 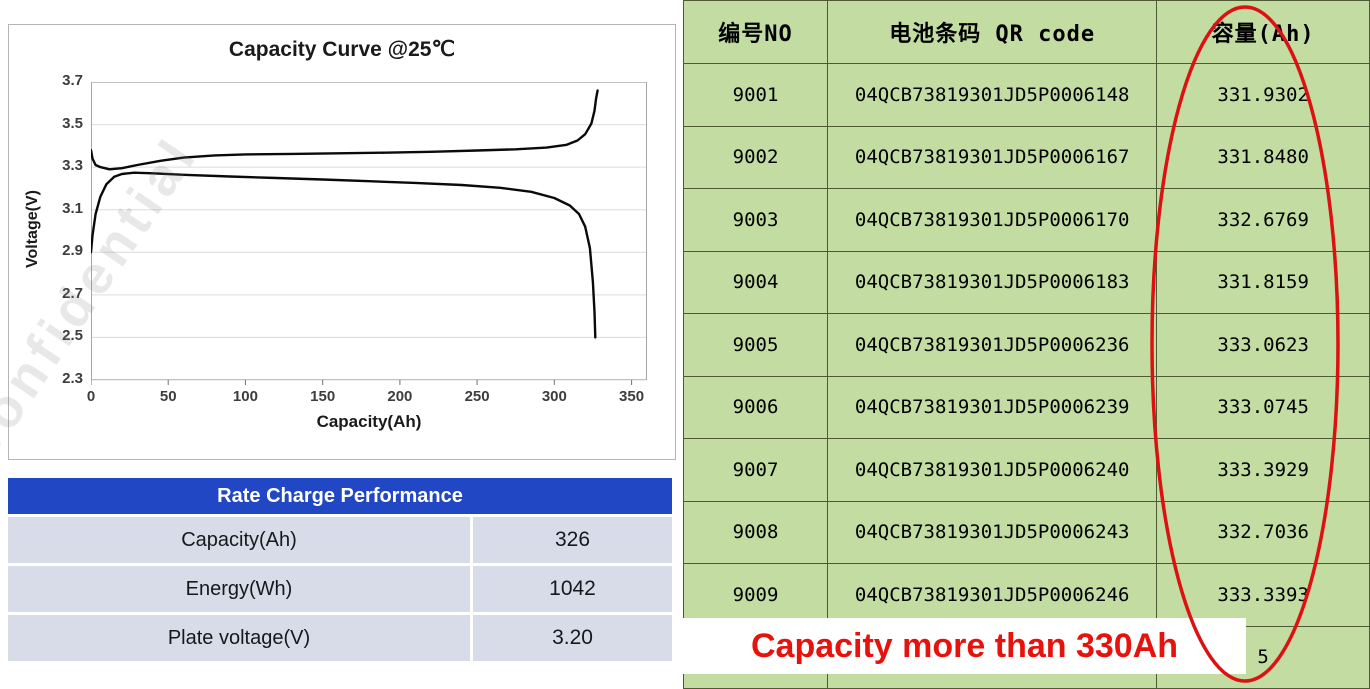 What do you see at coordinates (992, 220) in the screenshot?
I see `battery-qr-cell: 04QCB73819301JD5P0006170` at bounding box center [992, 220].